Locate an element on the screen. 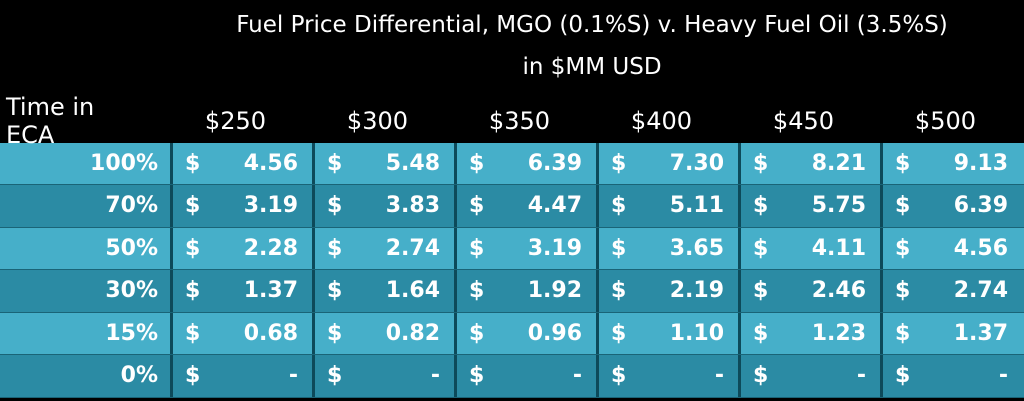 This screenshot has height=401, width=1024. table-cell: $0.96 is located at coordinates (525, 333).